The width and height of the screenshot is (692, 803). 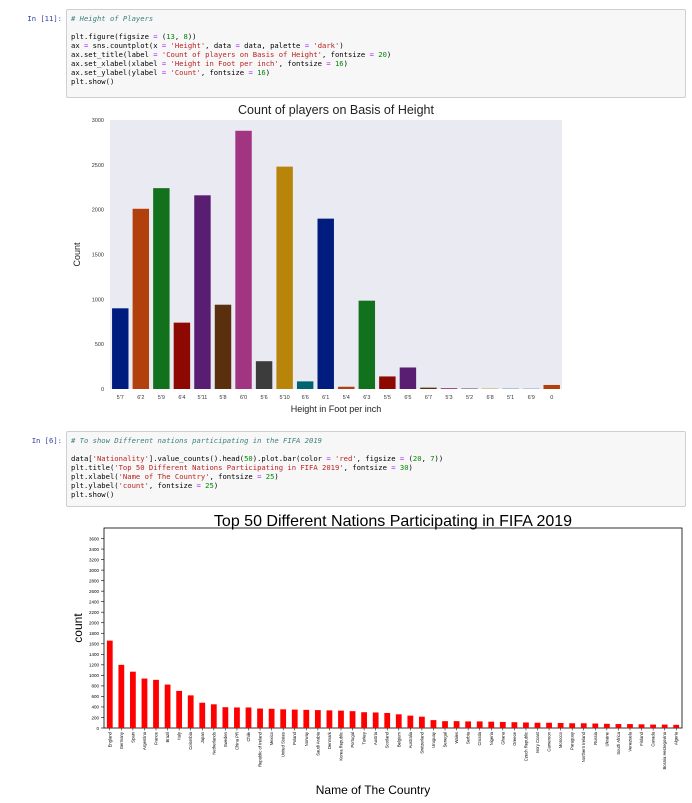 What do you see at coordinates (376, 18) in the screenshot?
I see `code-line: # Height of Players` at bounding box center [376, 18].